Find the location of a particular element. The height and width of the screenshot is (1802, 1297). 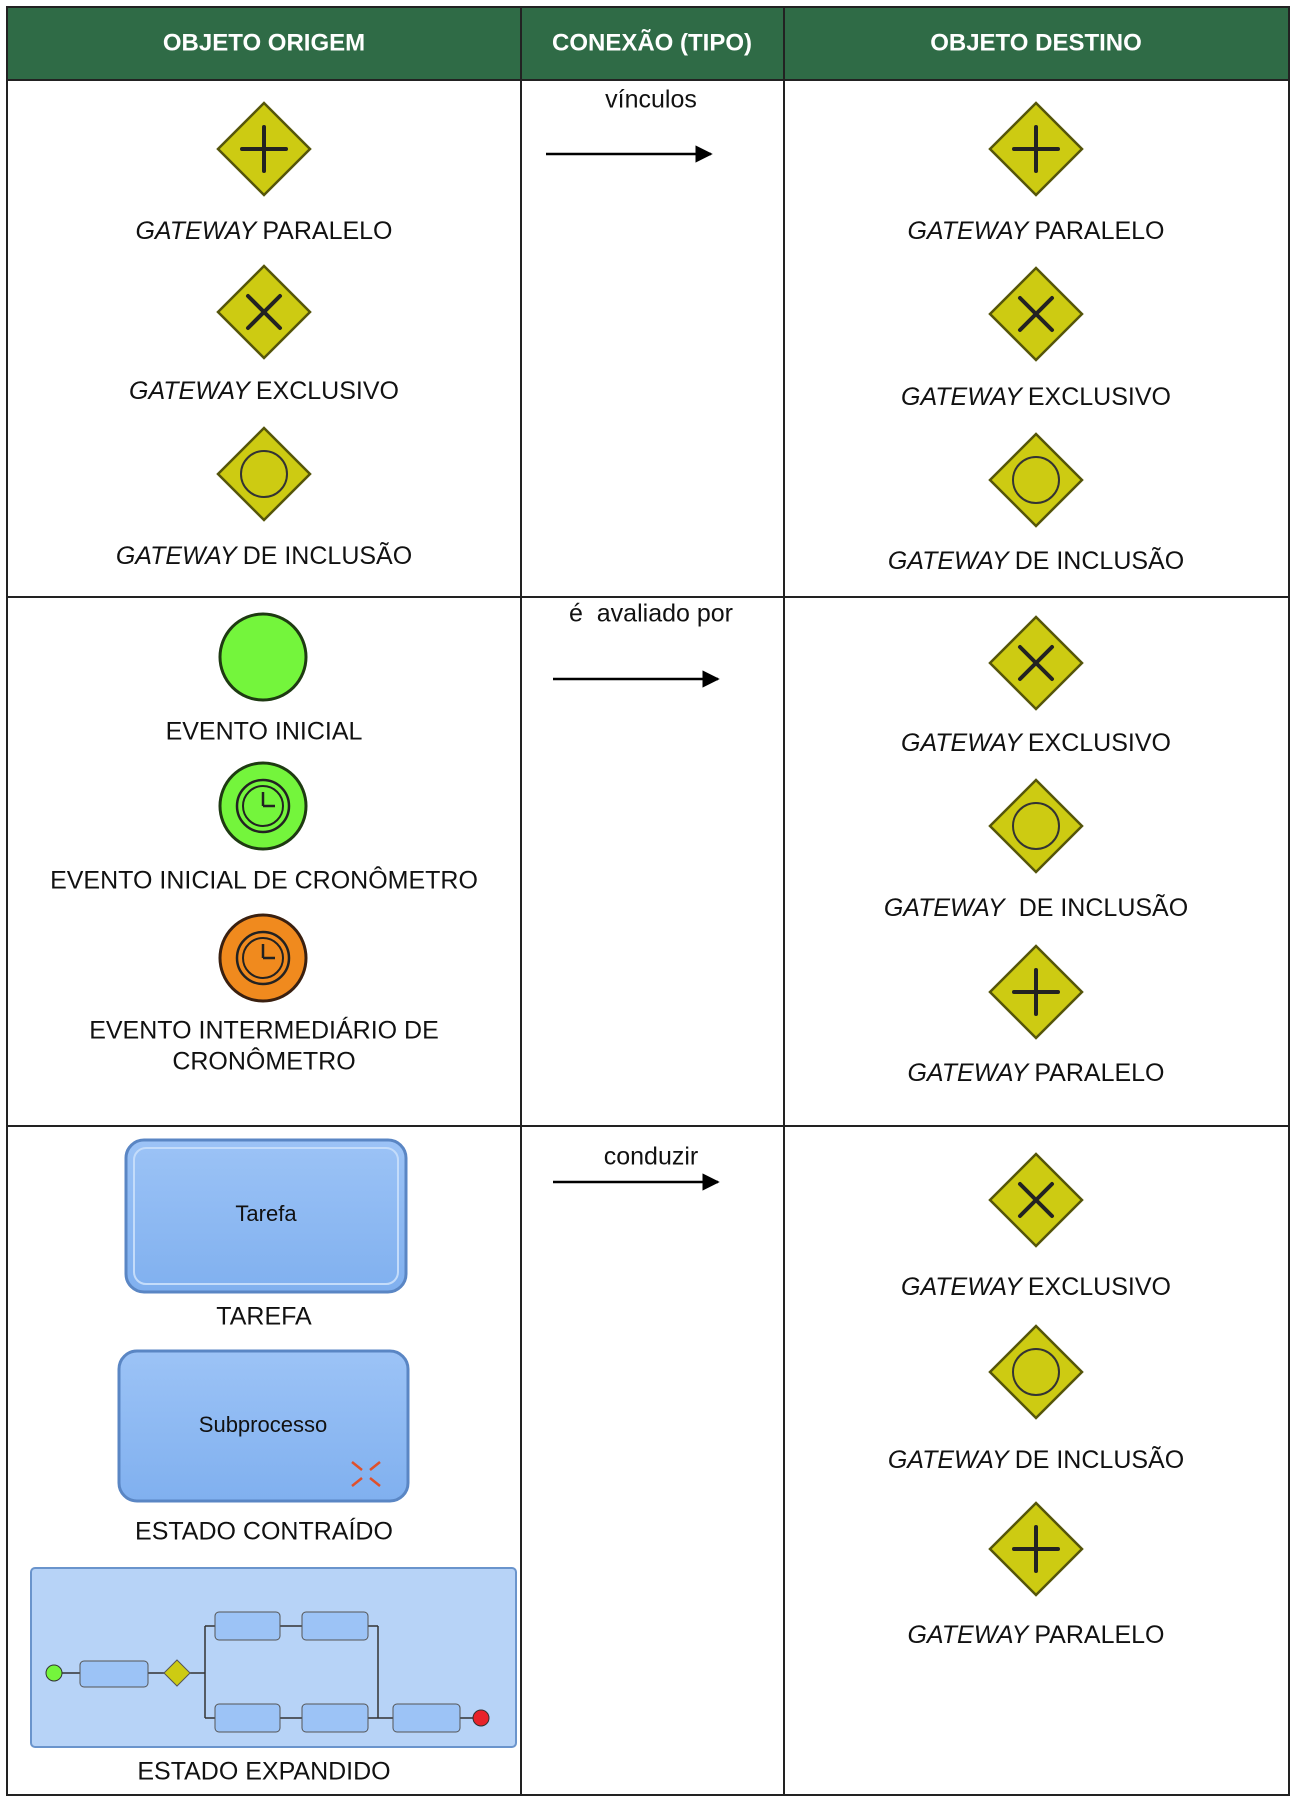

connection-label: vínculos is located at coordinates (651, 100).